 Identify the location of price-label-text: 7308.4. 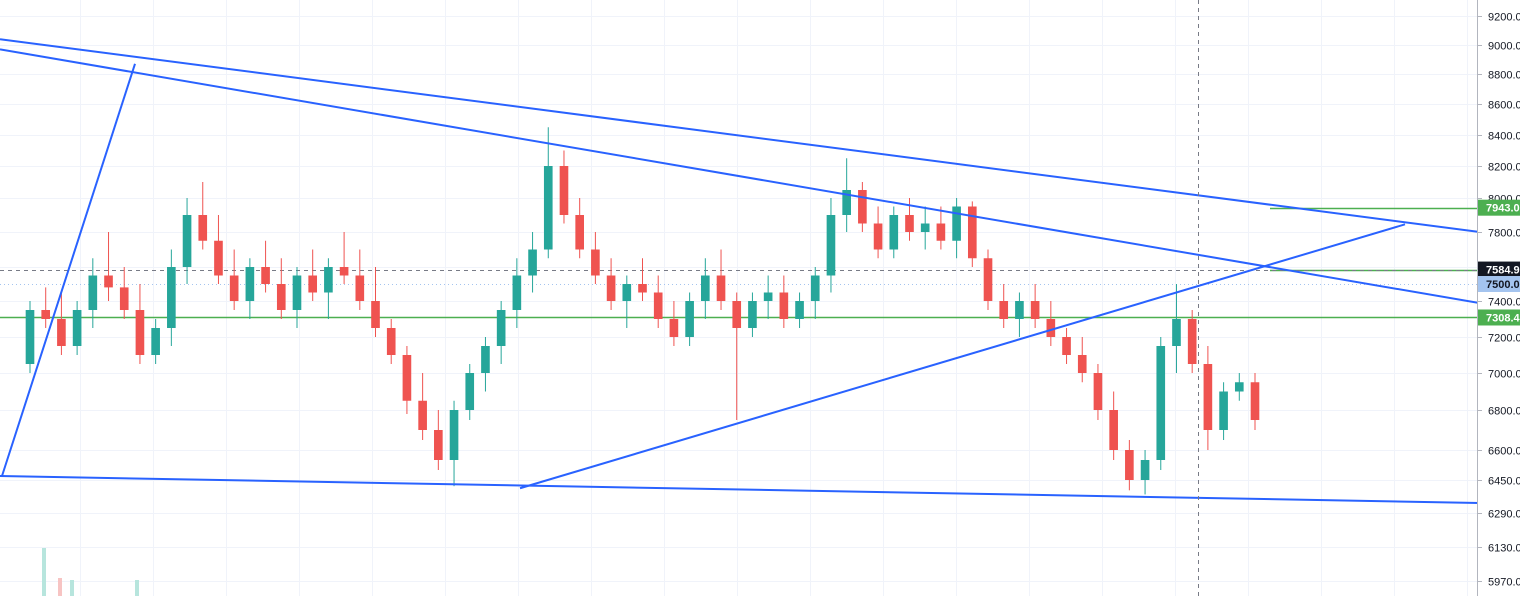
(1503, 318).